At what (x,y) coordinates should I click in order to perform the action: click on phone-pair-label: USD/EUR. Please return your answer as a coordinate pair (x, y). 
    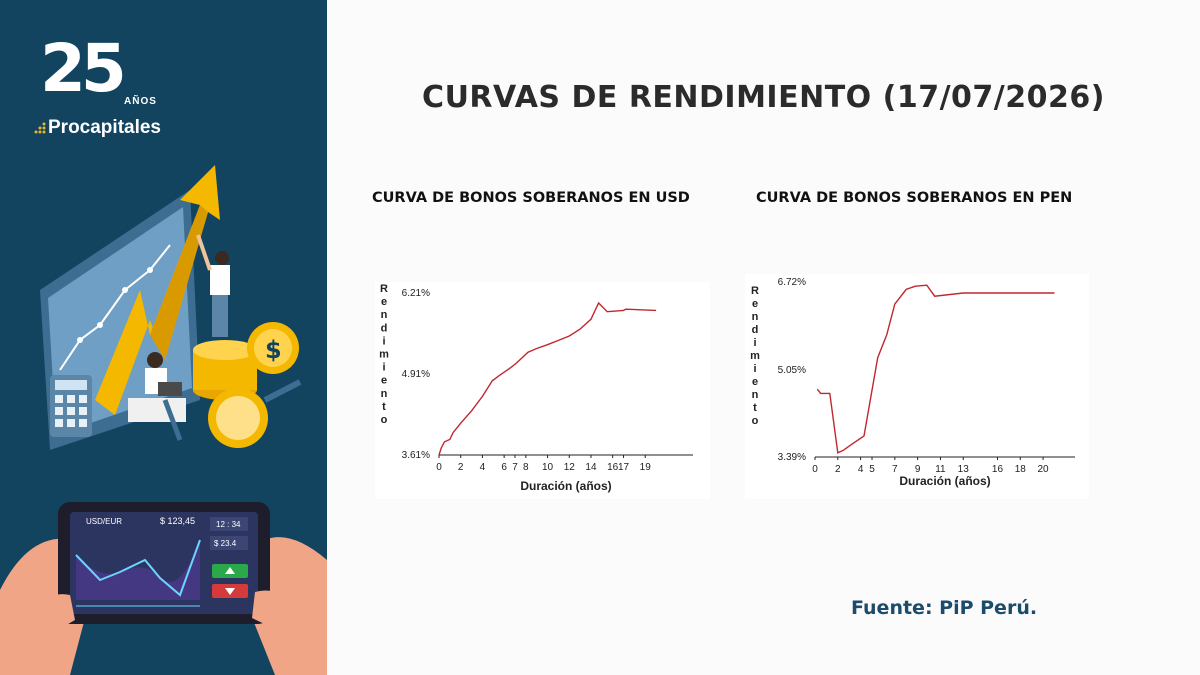
    Looking at the image, I should click on (104, 521).